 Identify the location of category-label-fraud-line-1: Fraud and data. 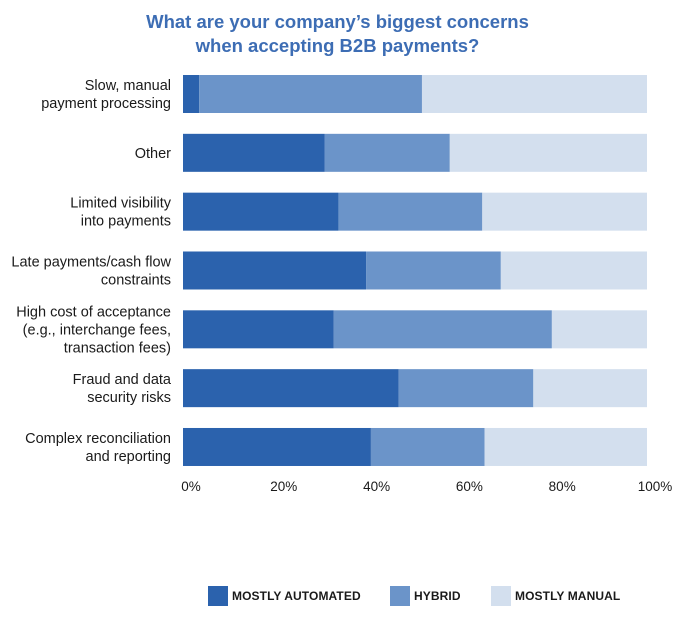
(122, 380).